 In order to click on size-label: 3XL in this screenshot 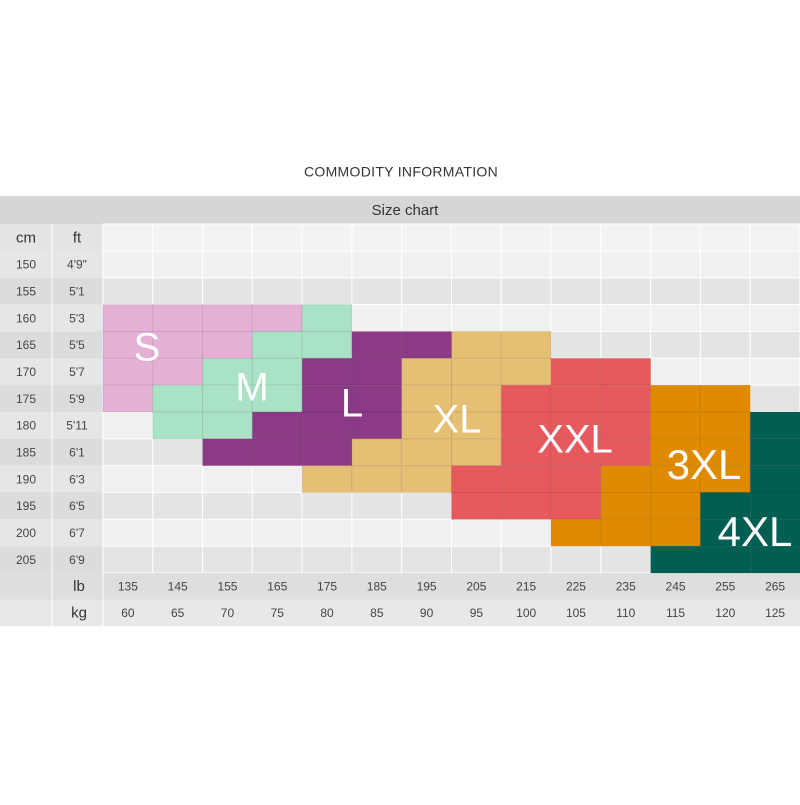, I will do `click(704, 464)`.